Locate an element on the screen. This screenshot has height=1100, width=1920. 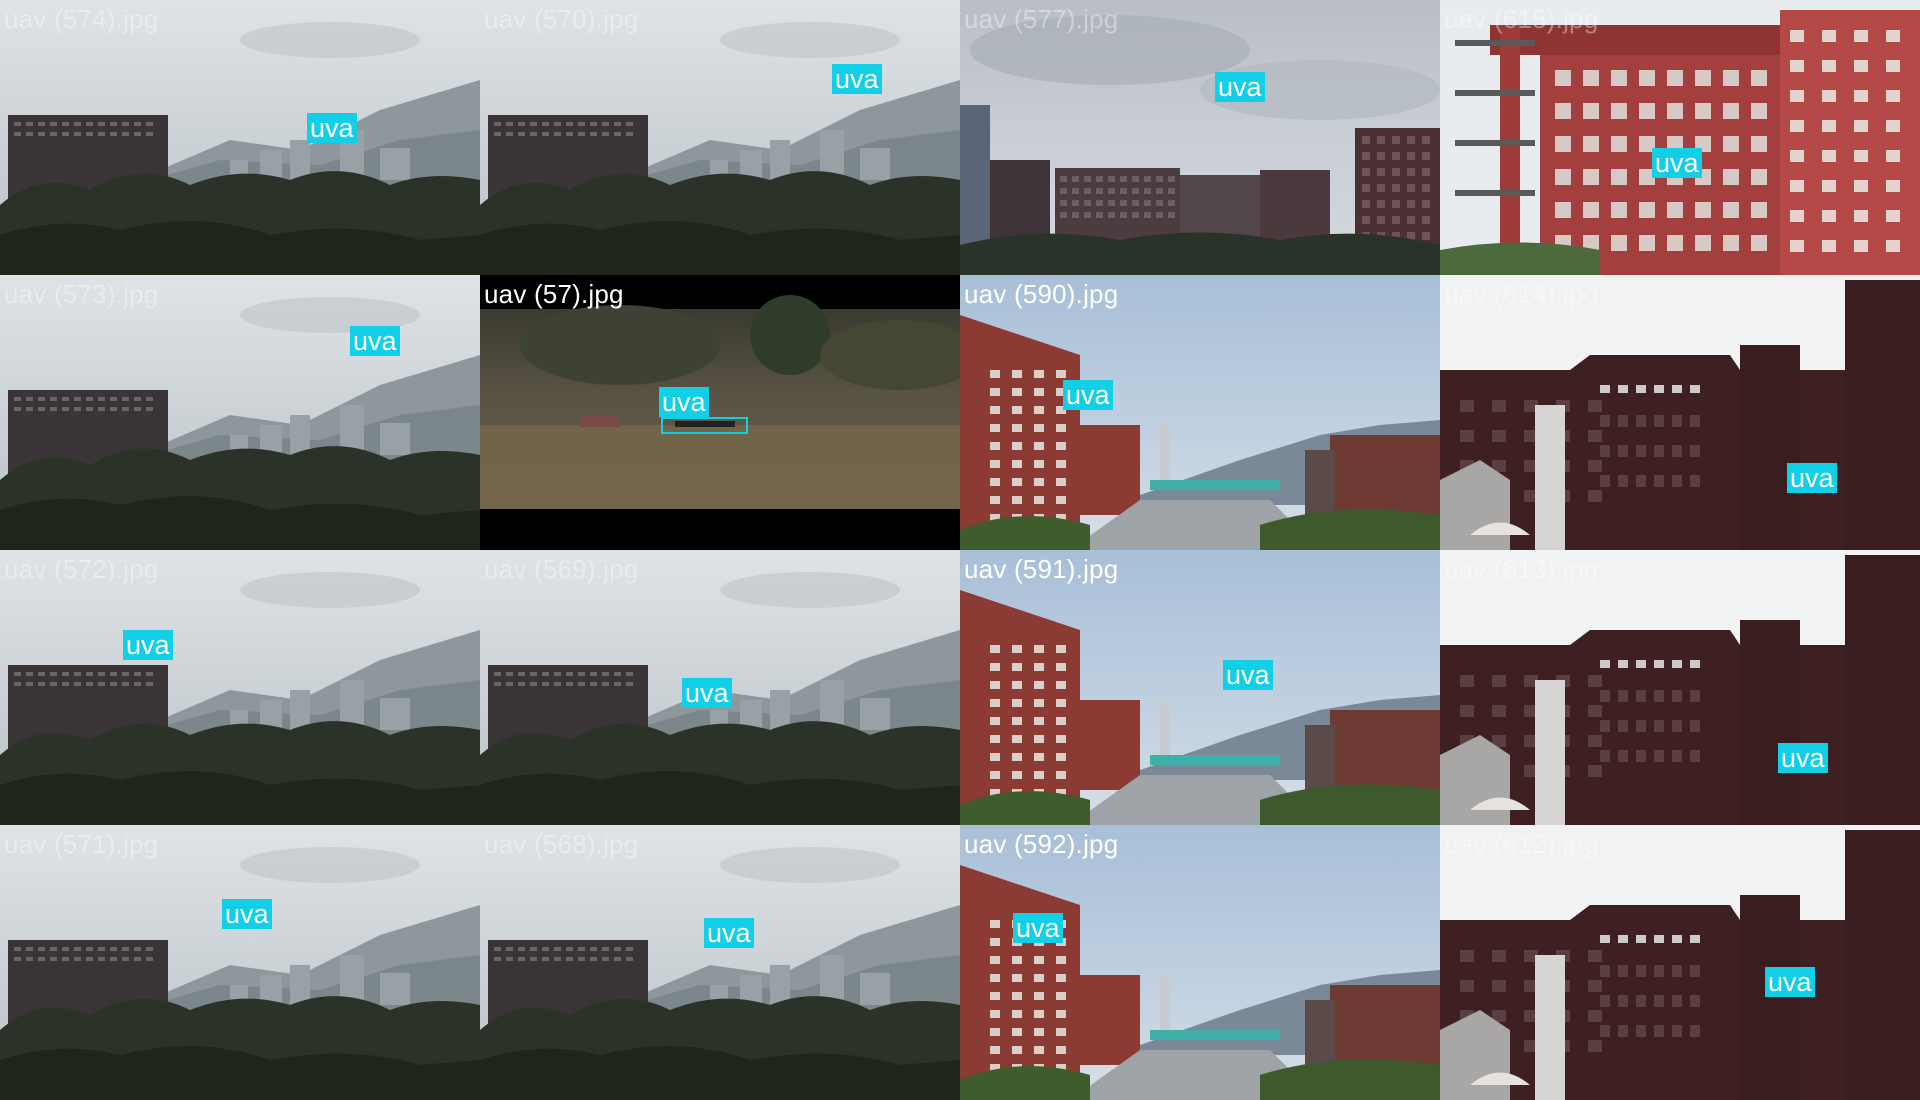
image-tile: uav (615).jpg uva is located at coordinates (1680, 137).